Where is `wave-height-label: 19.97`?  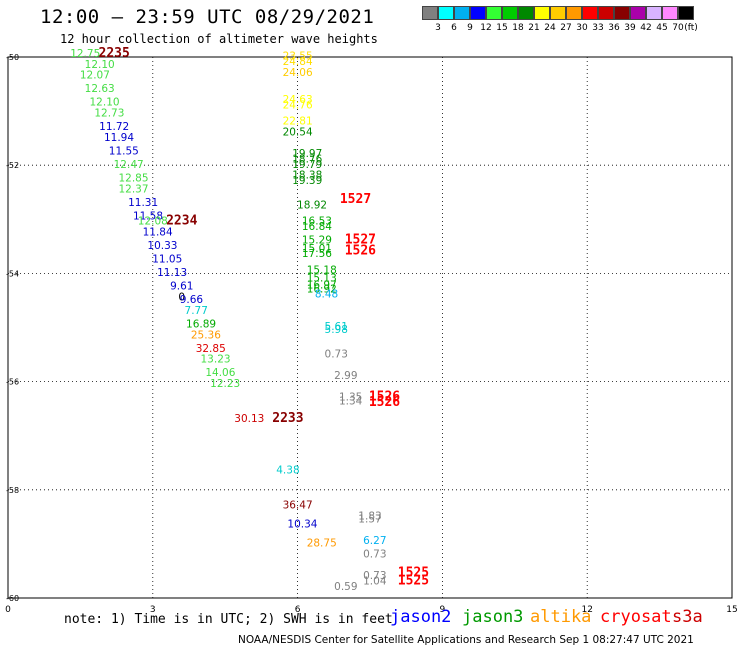
wave-height-label: 19.97 is located at coordinates (307, 154).